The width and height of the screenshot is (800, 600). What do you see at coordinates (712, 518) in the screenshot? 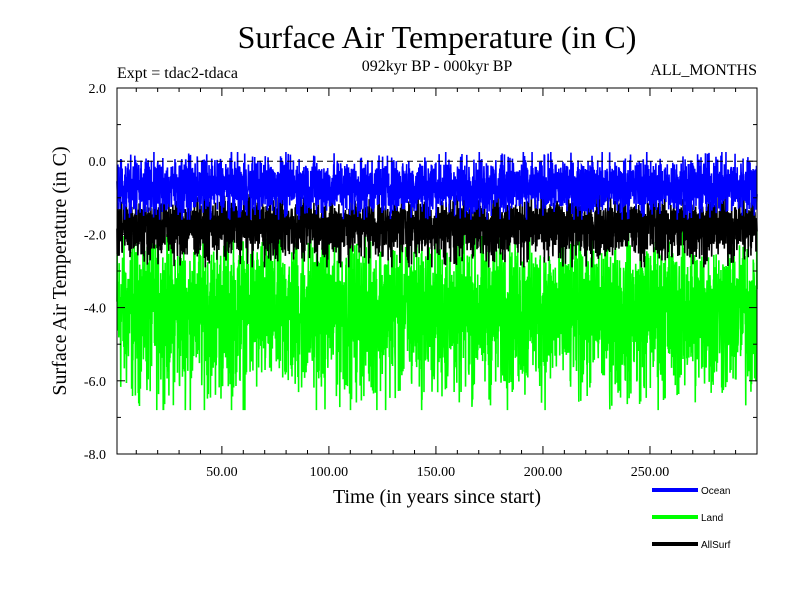
I see `legend-label-land: Land` at bounding box center [712, 518].